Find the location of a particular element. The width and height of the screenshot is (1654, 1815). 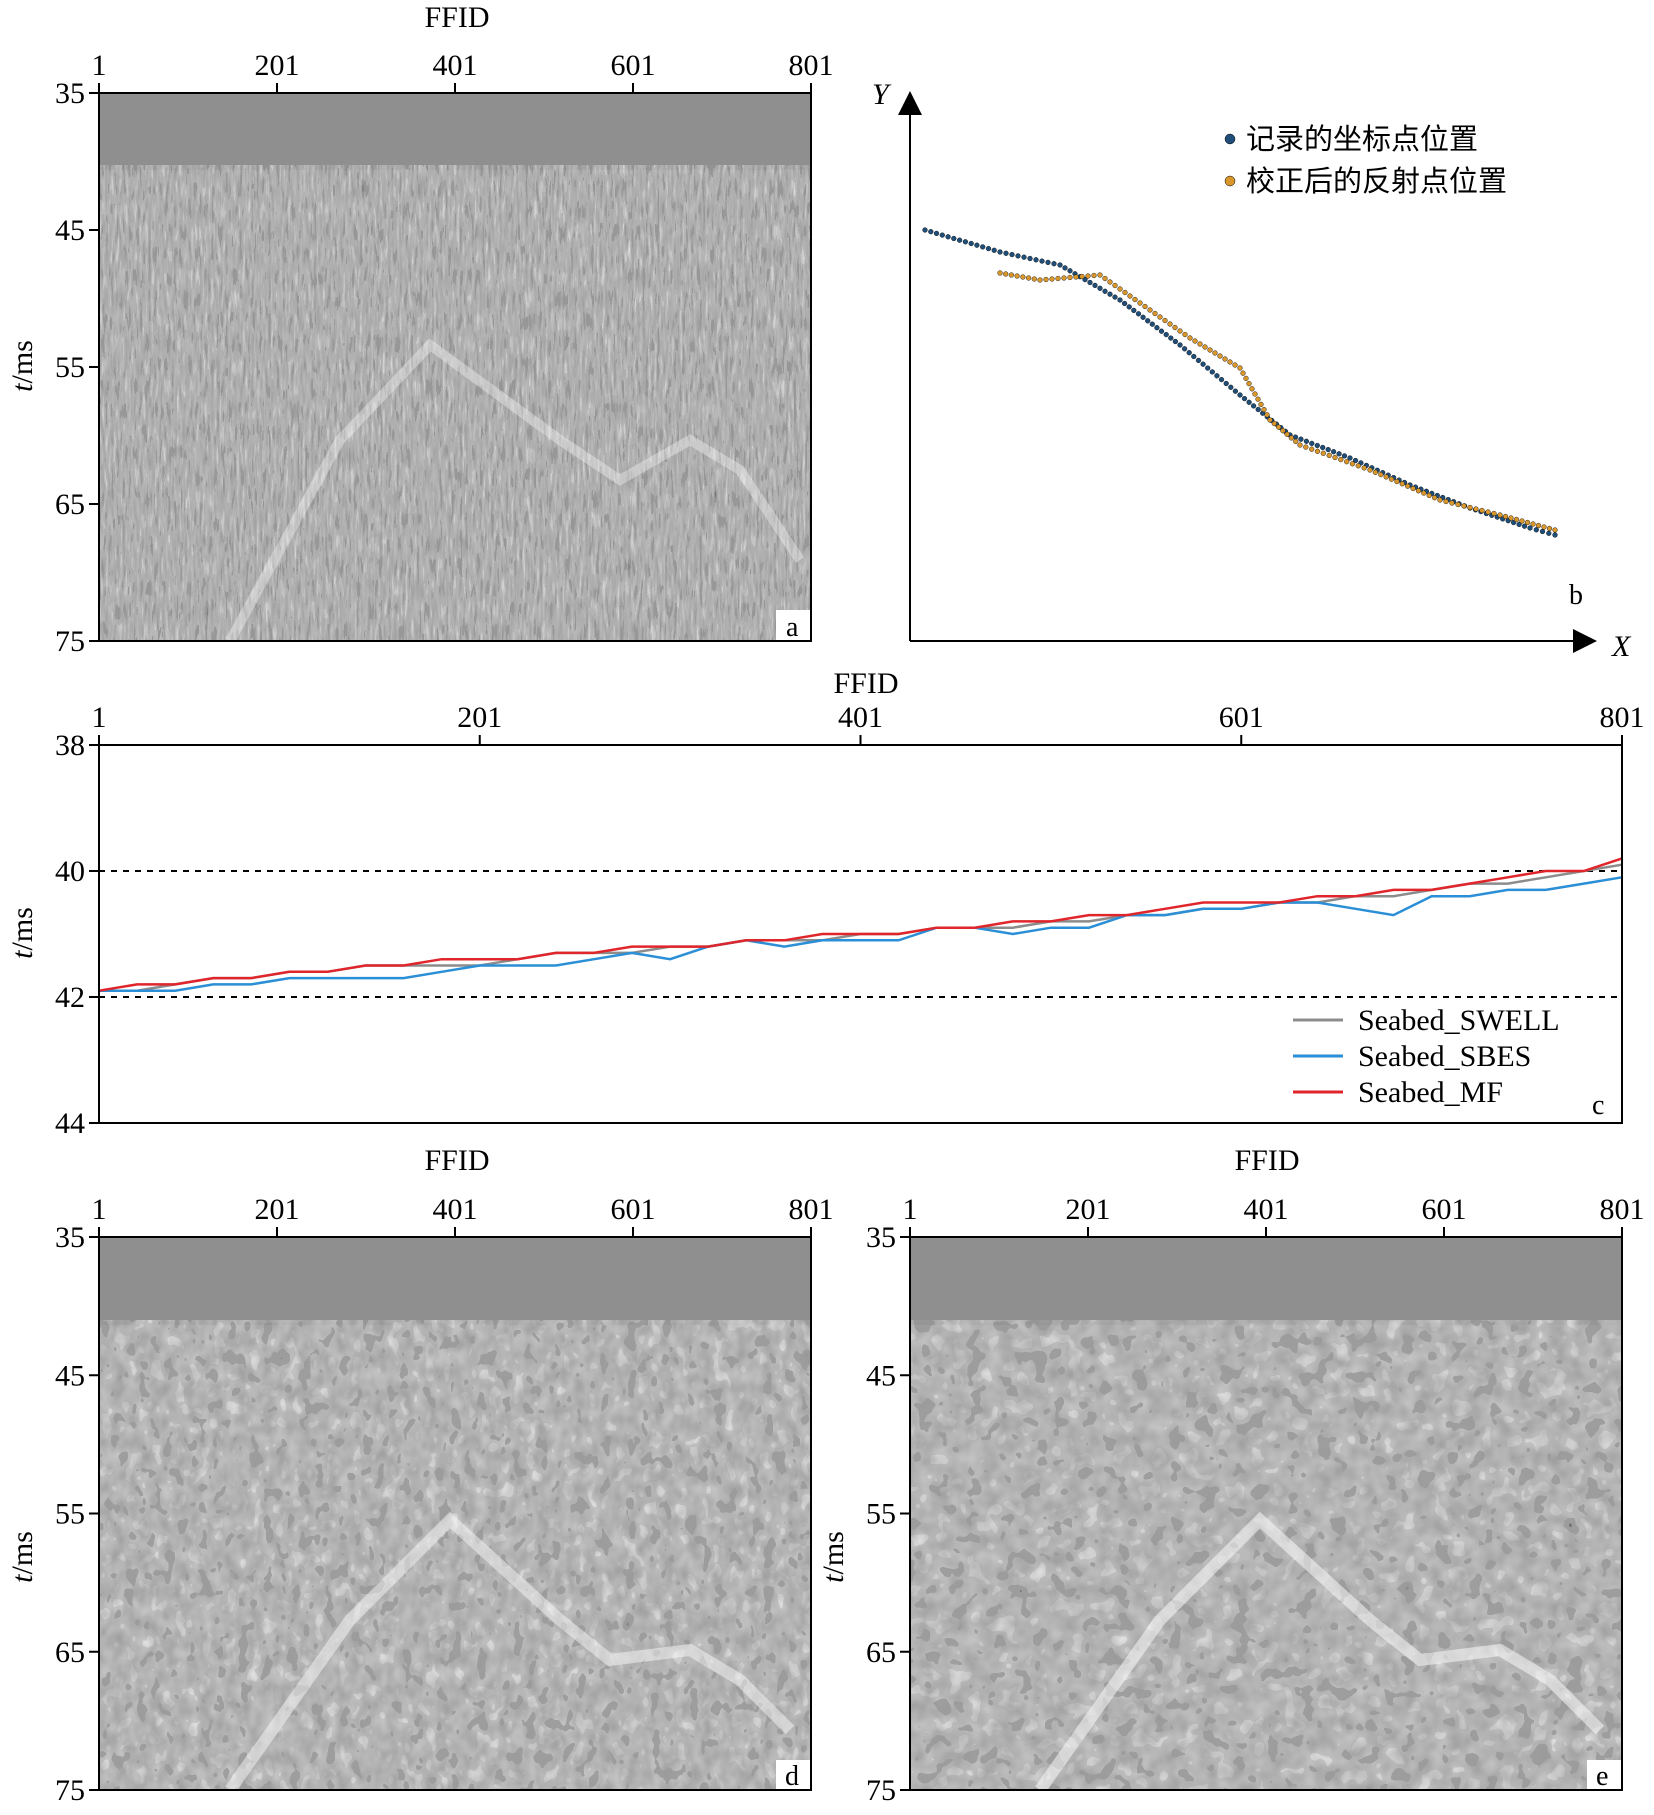

panel-d-xtick-label: 601 is located at coordinates (633, 1209).